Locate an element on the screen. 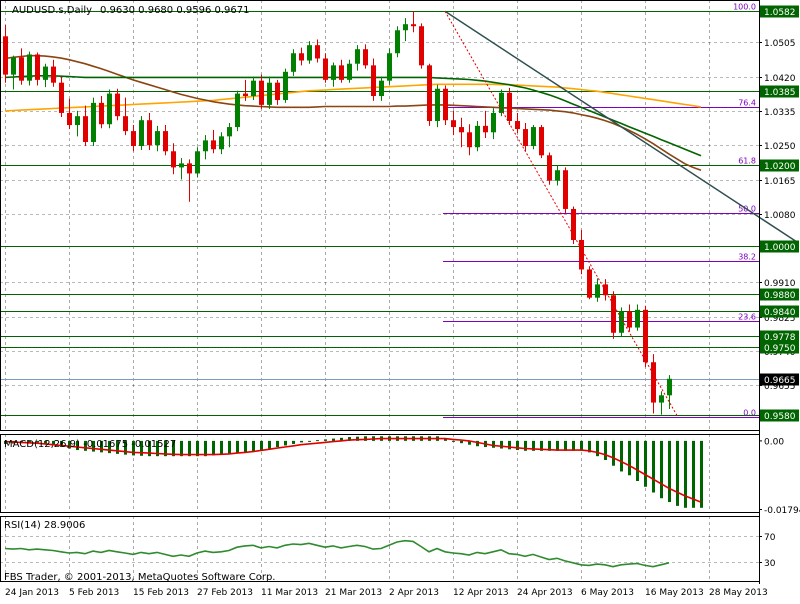  price-tick-label: 1.0505 is located at coordinates (780, 44).